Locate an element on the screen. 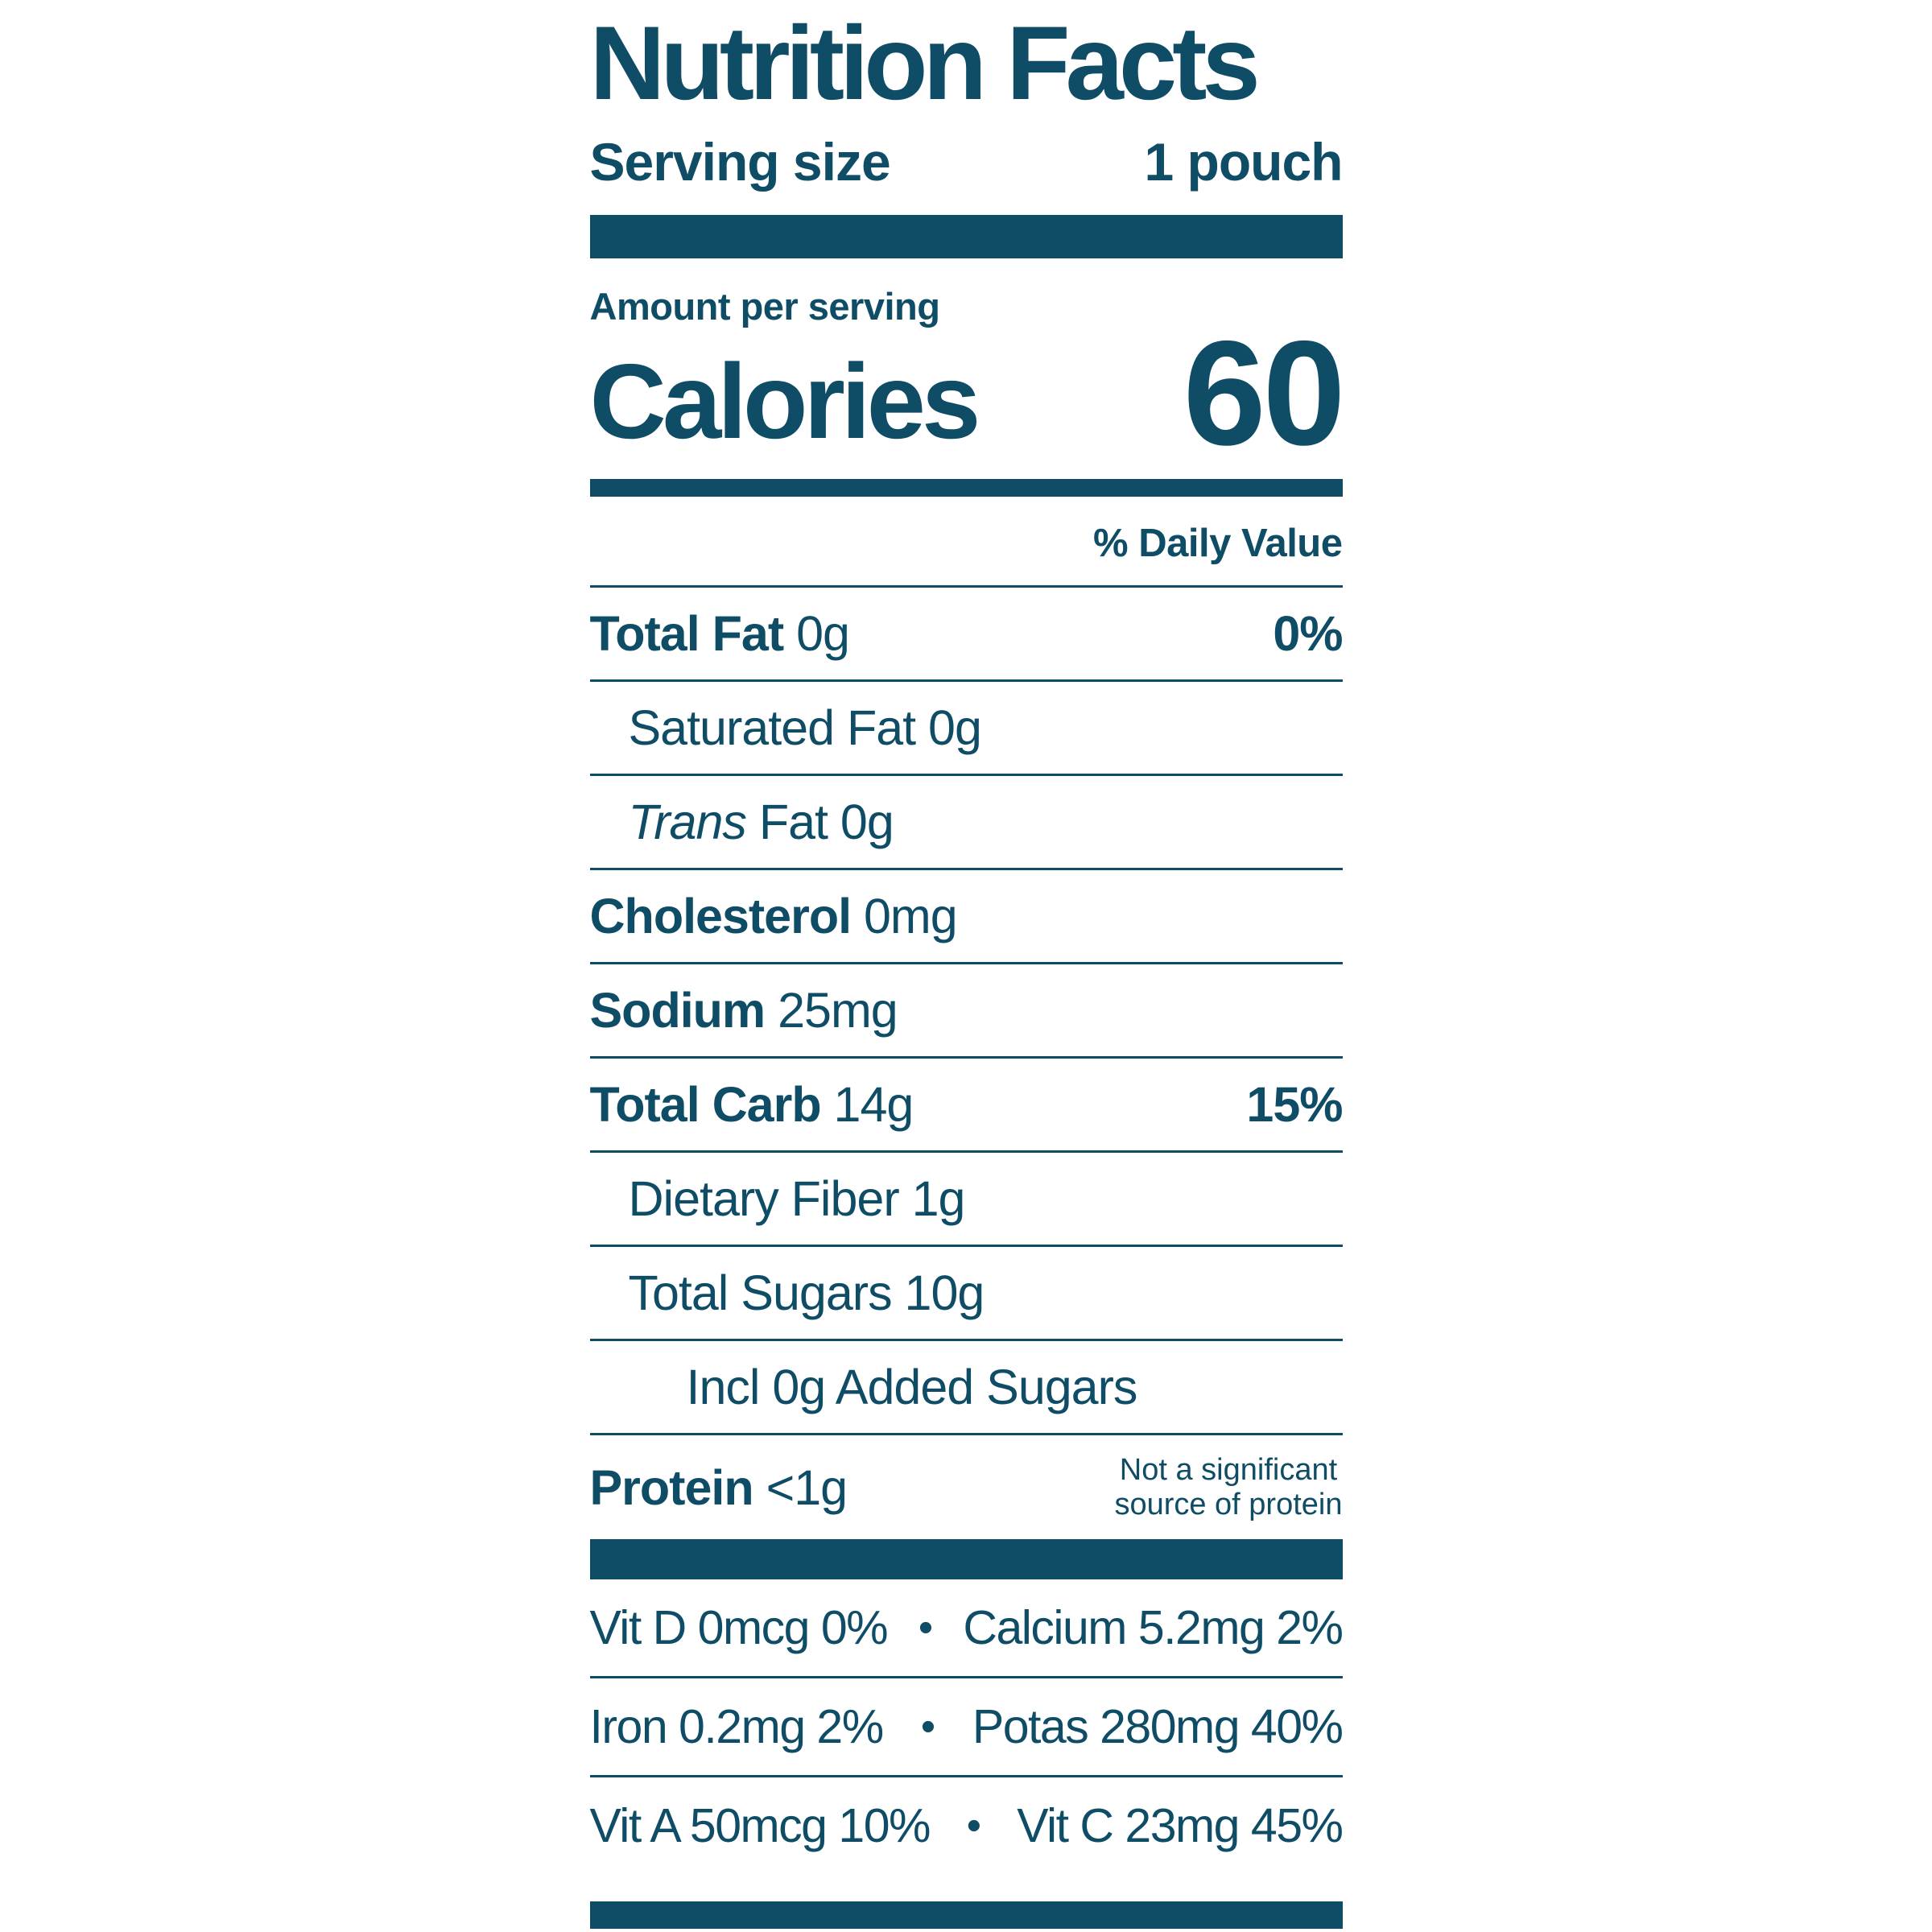 This screenshot has width=1932, height=1932. nutrient-row-added-sugars: Incl 0g Added Sugars is located at coordinates (966, 1388).